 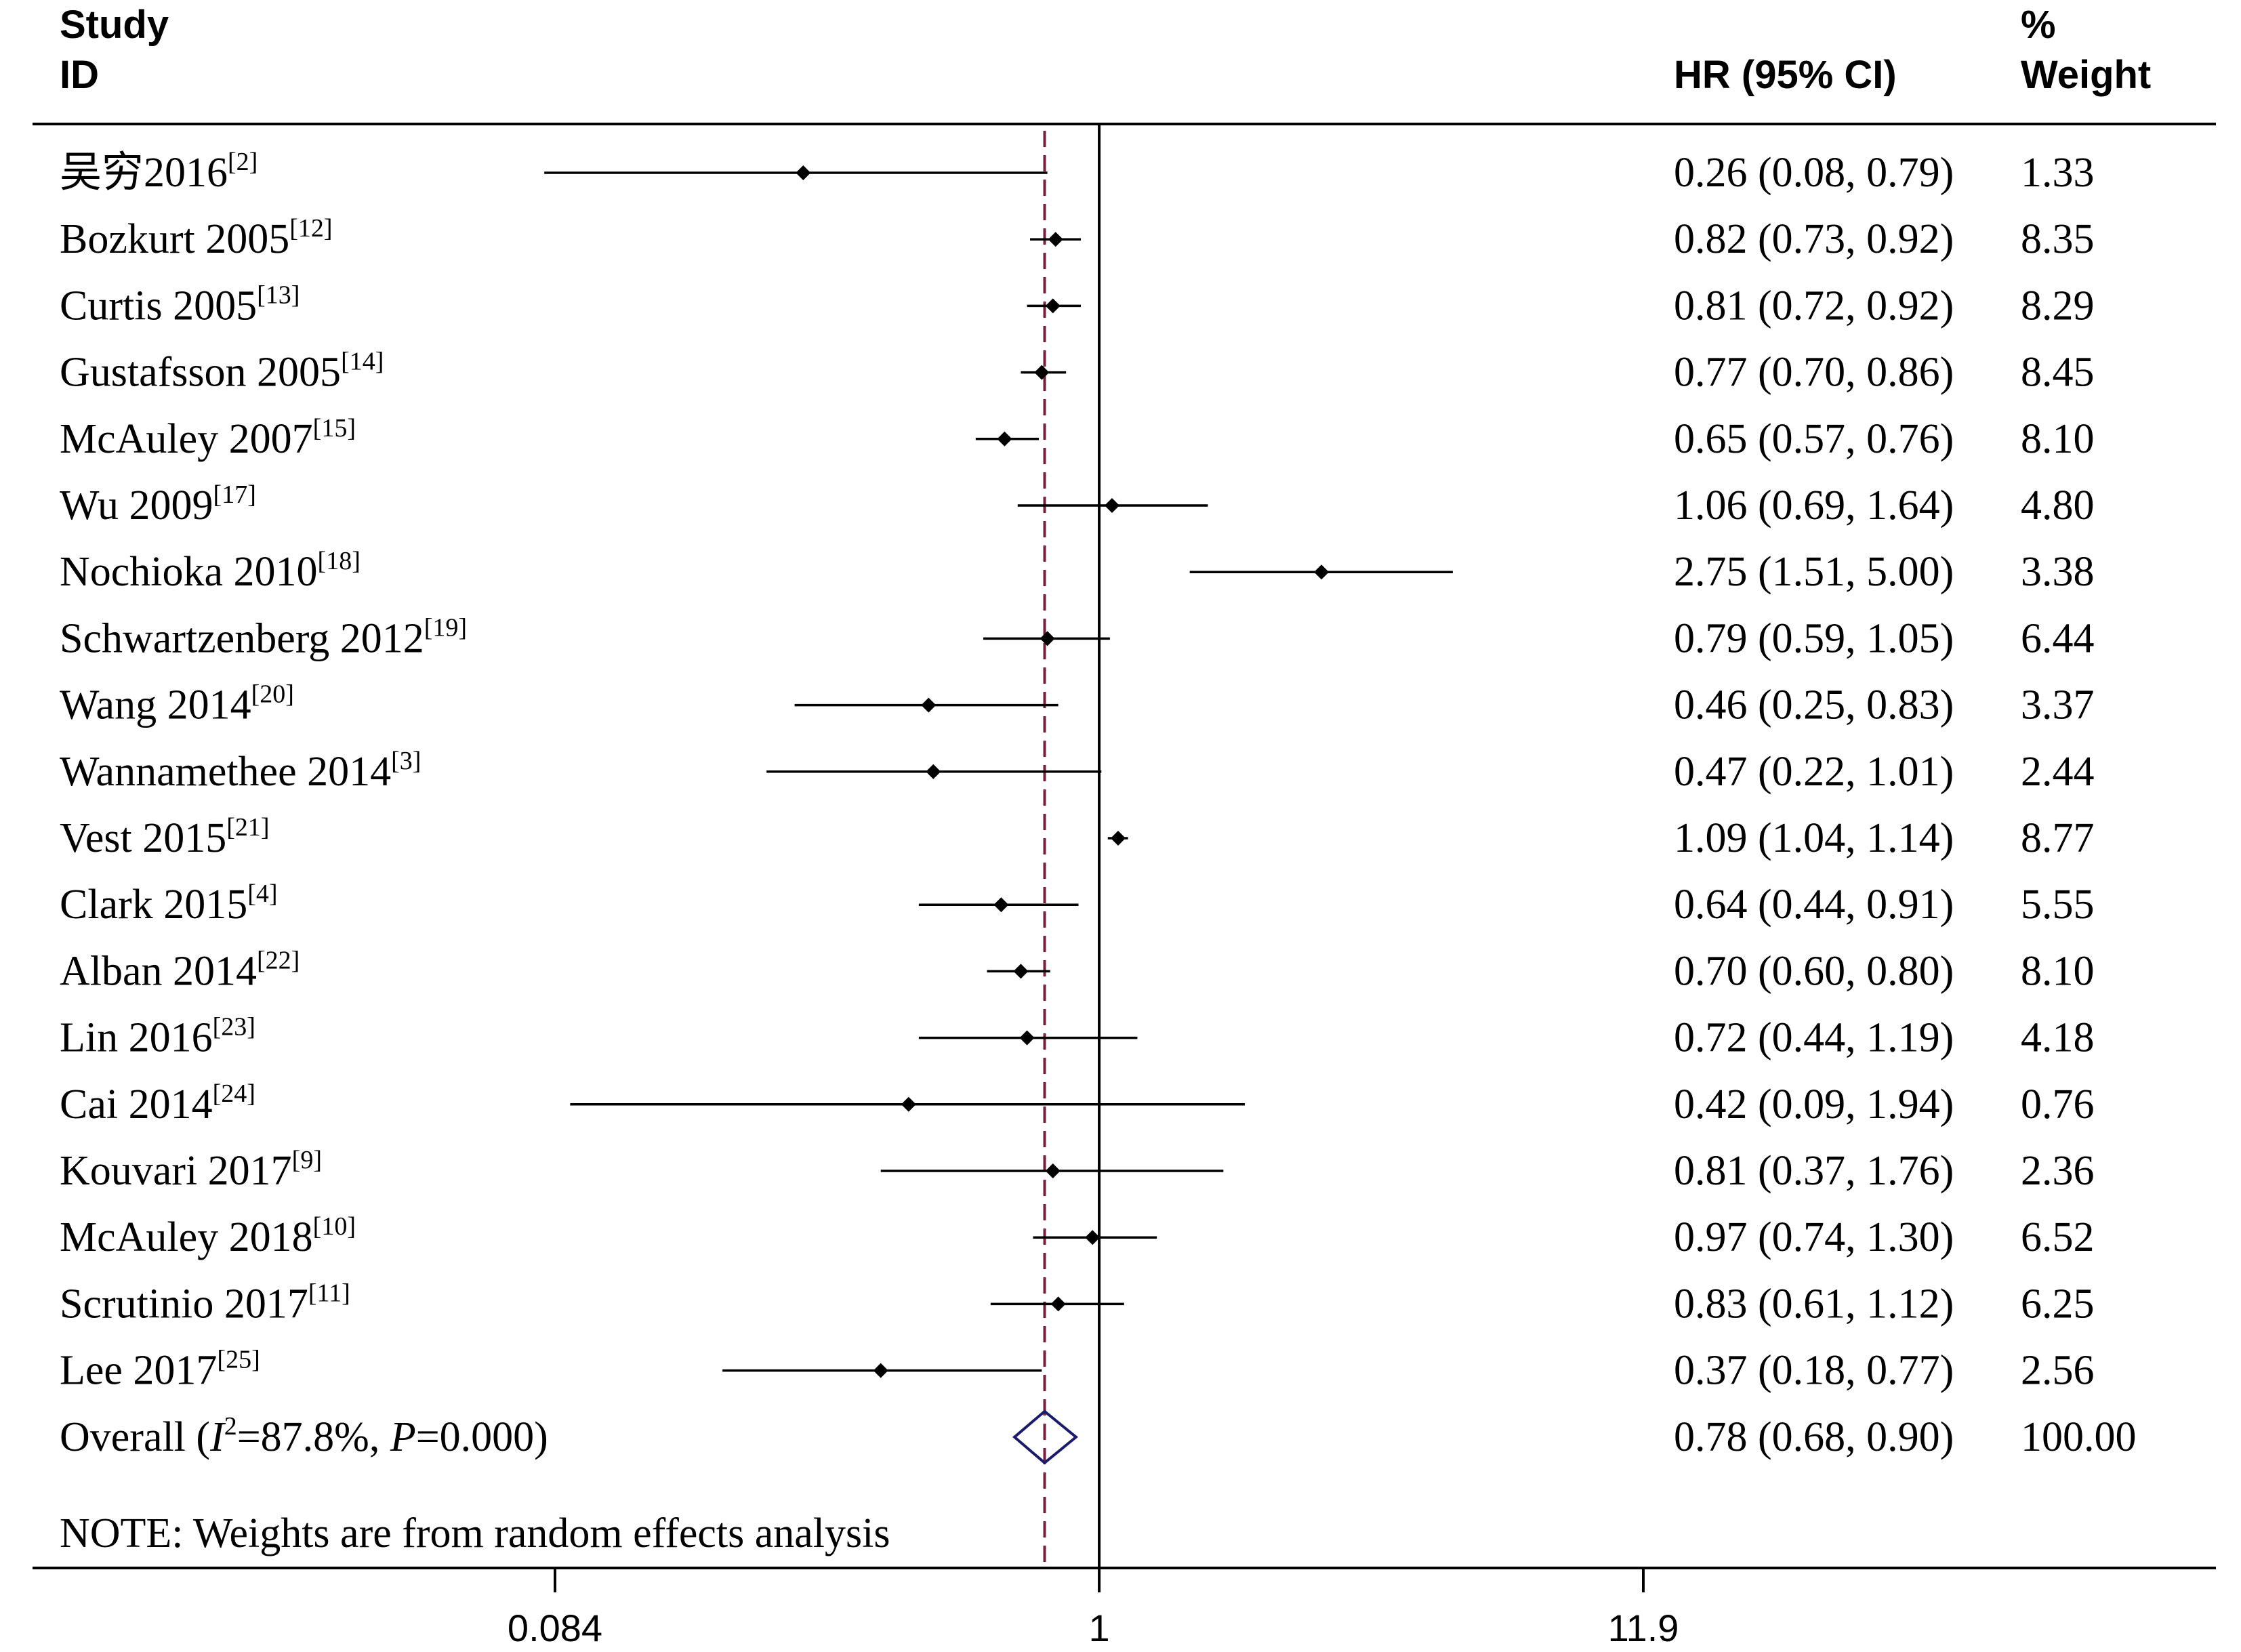 What do you see at coordinates (555, 1628) in the screenshot?
I see `x-tick-label: 0.084` at bounding box center [555, 1628].